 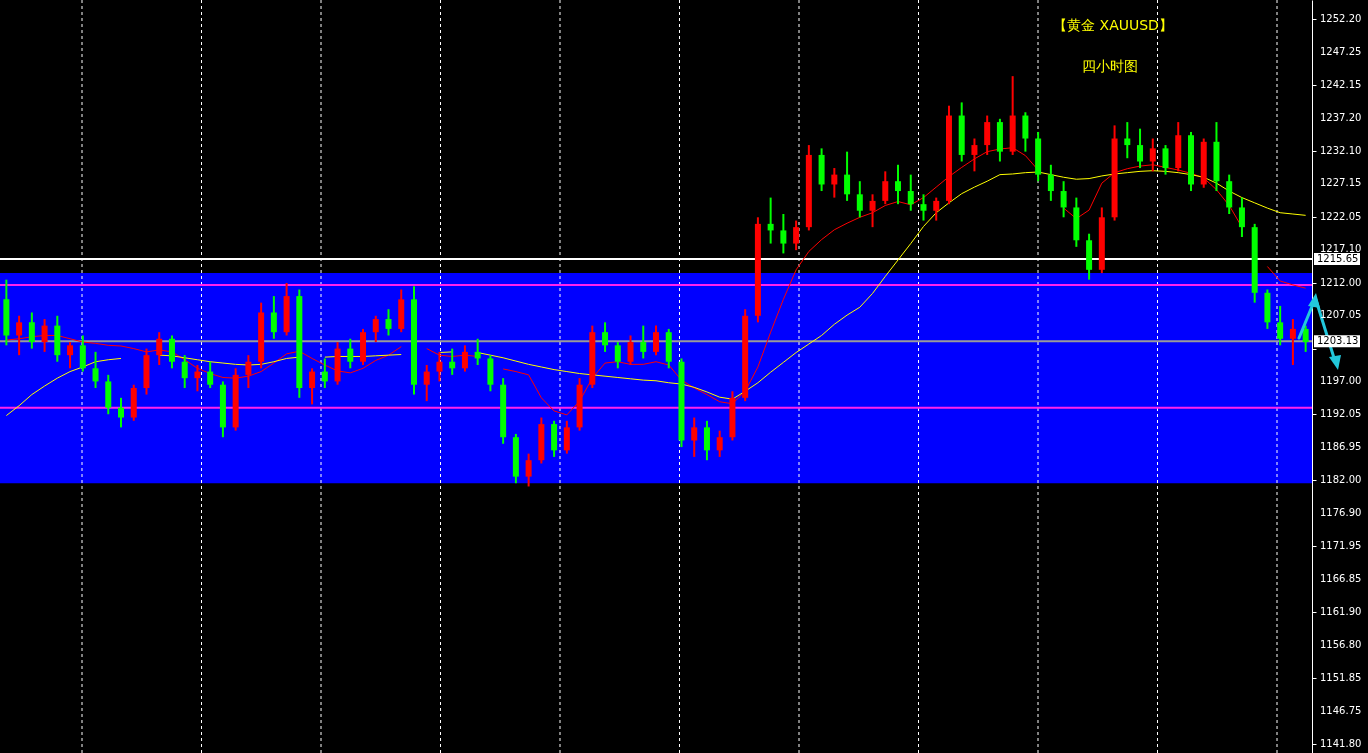 What do you see at coordinates (1338, 341) in the screenshot?
I see `ref-line-label: 1203.13` at bounding box center [1338, 341].